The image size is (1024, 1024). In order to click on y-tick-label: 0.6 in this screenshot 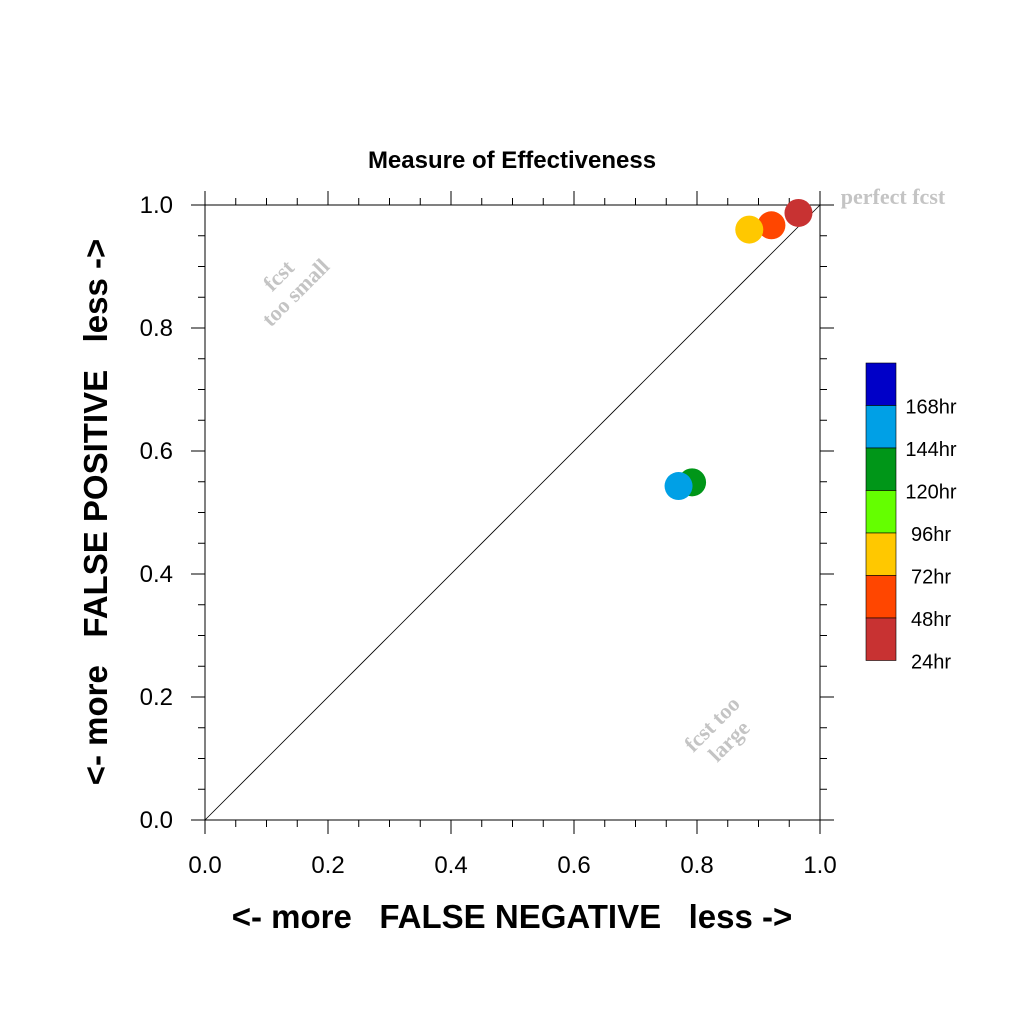, I will do `click(156, 451)`.